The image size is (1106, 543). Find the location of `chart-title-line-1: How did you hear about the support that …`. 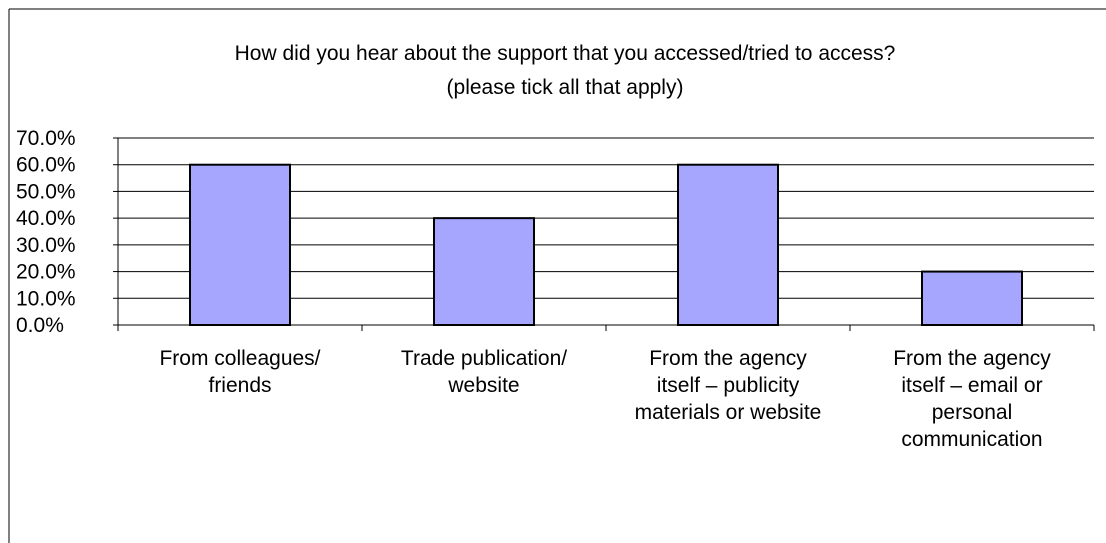

chart-title-line-1: How did you hear about the support that … is located at coordinates (565, 53).